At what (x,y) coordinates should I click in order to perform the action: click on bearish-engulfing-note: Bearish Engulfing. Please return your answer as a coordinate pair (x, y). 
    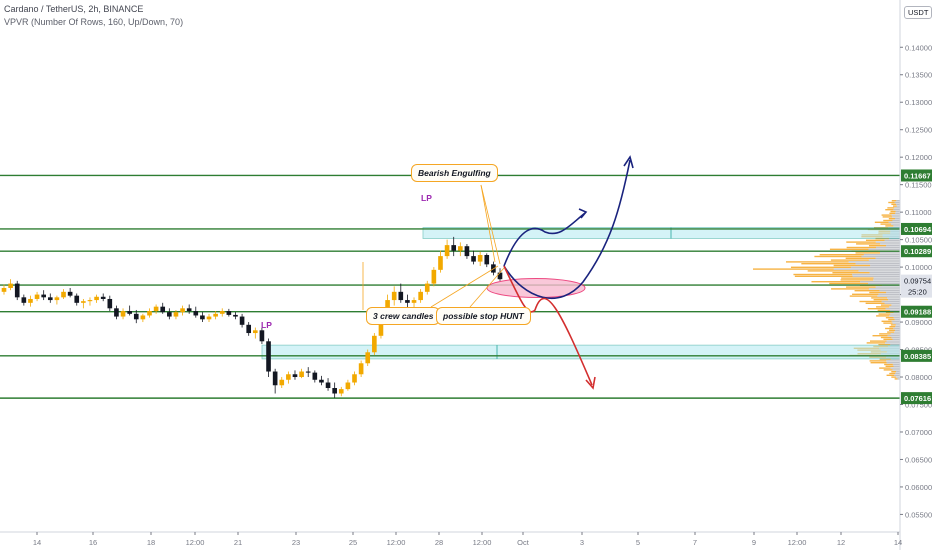
    Looking at the image, I should click on (454, 173).